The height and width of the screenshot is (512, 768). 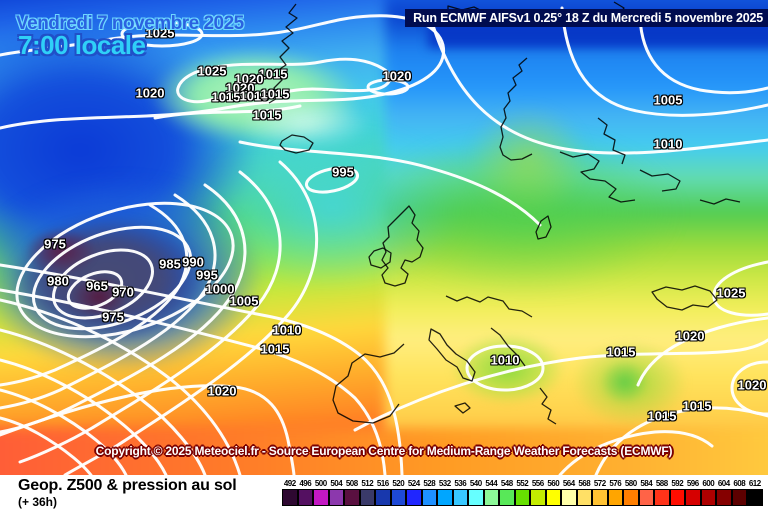 I want to click on legend-value: 528, so click(x=429, y=483).